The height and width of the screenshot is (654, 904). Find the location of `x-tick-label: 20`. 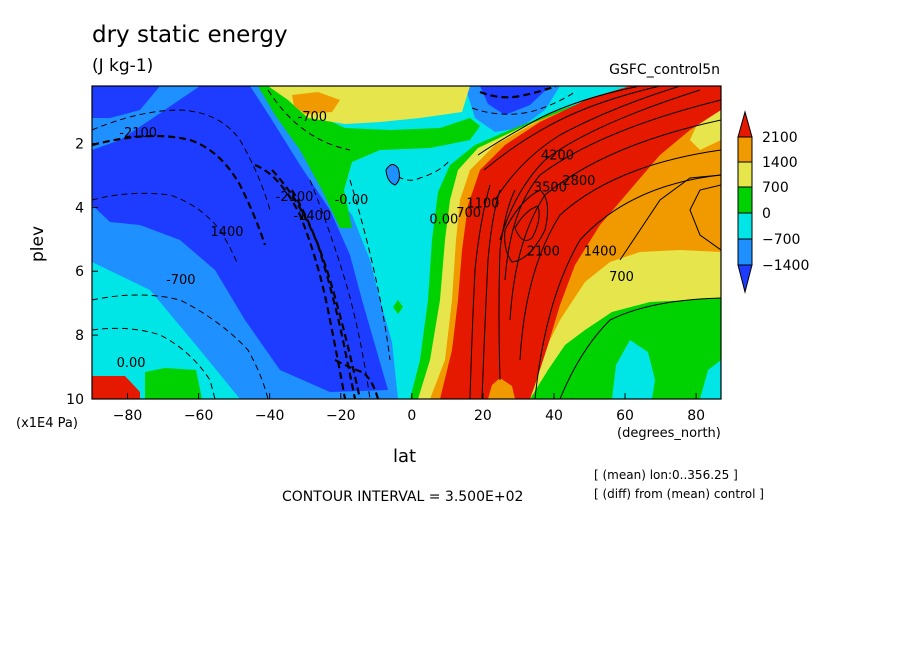

x-tick-label: 20 is located at coordinates (483, 416).